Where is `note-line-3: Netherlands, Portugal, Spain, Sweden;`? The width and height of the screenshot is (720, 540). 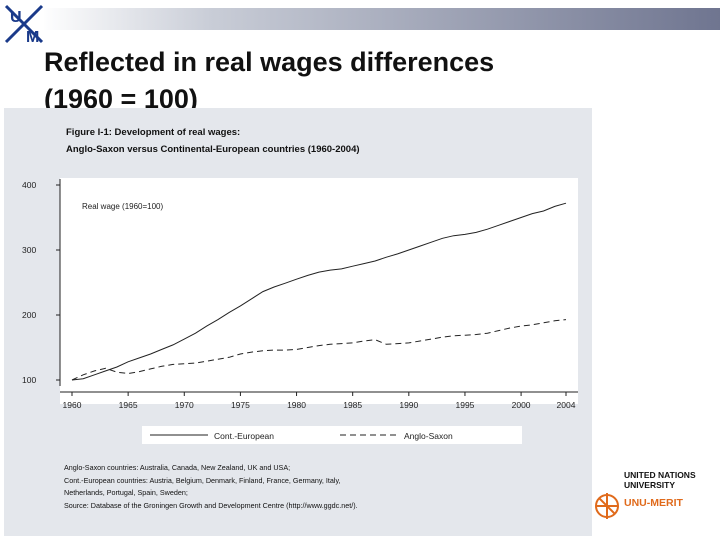 note-line-3: Netherlands, Portugal, Spain, Sweden; is located at coordinates (126, 492).